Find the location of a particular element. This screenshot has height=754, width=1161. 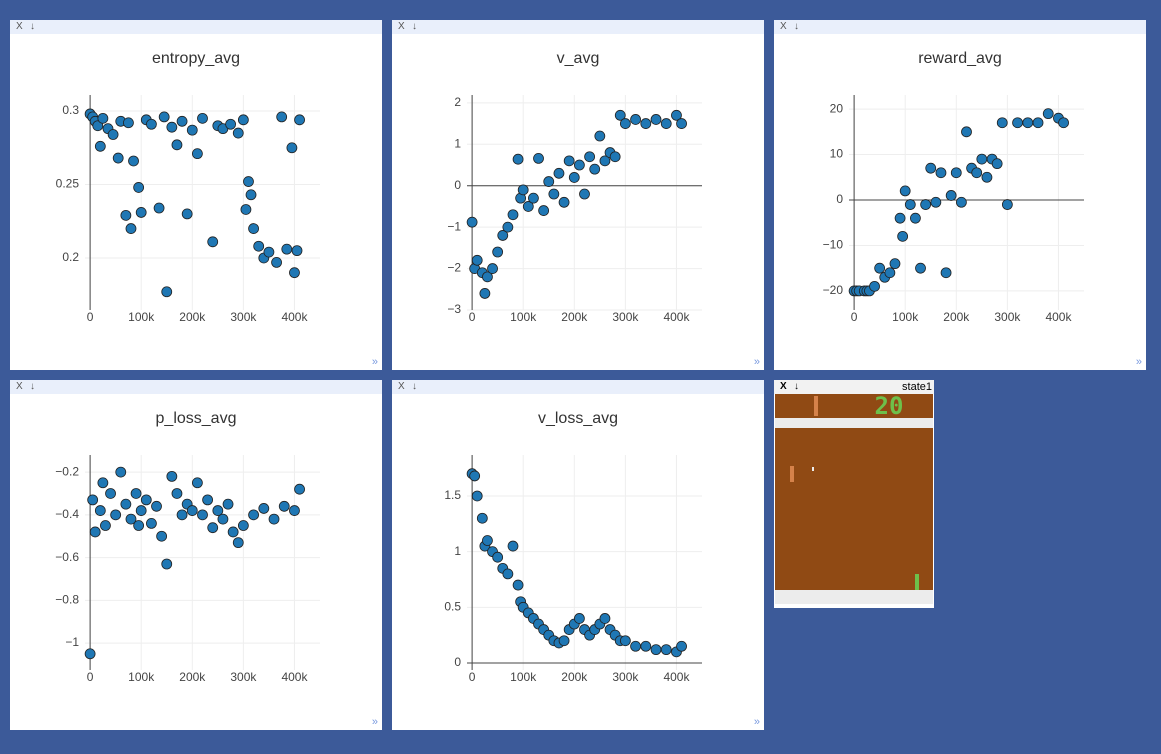

chart-pane: X ↓» v_avg 0 100k 200k 300k 400k −3 −2 −1 0 1 2 is located at coordinates (578, 195).